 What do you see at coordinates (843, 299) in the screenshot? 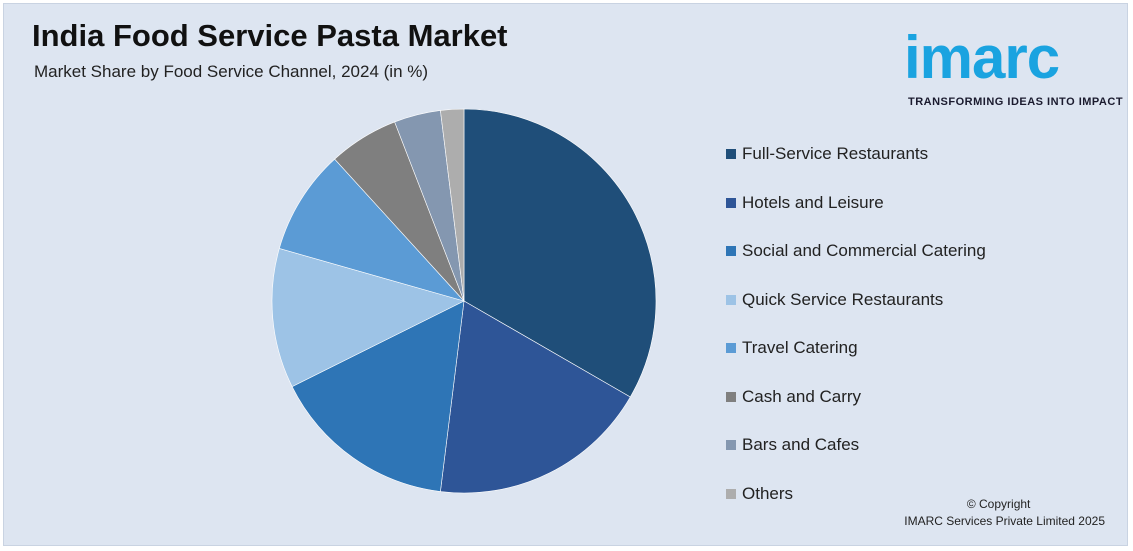
I see `legend-label: Quick Service Restaurants` at bounding box center [843, 299].